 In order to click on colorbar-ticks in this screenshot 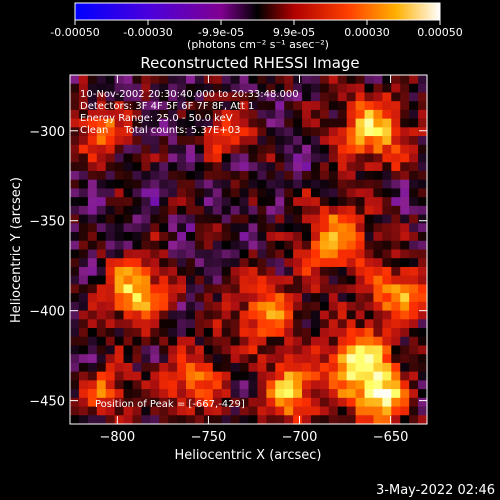, I will do `click(257, 22)`.